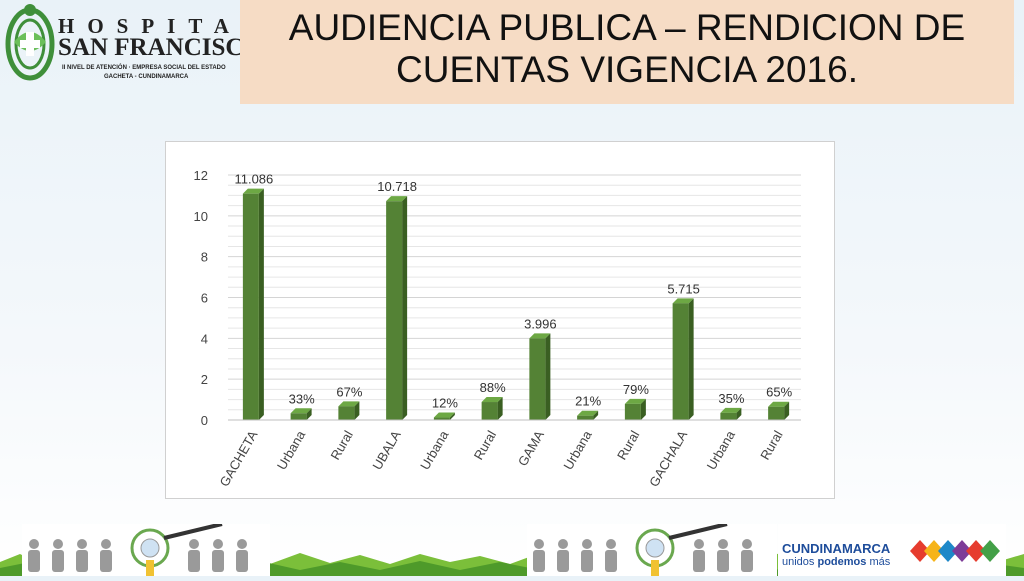 This screenshot has width=1024, height=581. I want to click on y-tick-label: 4, so click(204, 338).